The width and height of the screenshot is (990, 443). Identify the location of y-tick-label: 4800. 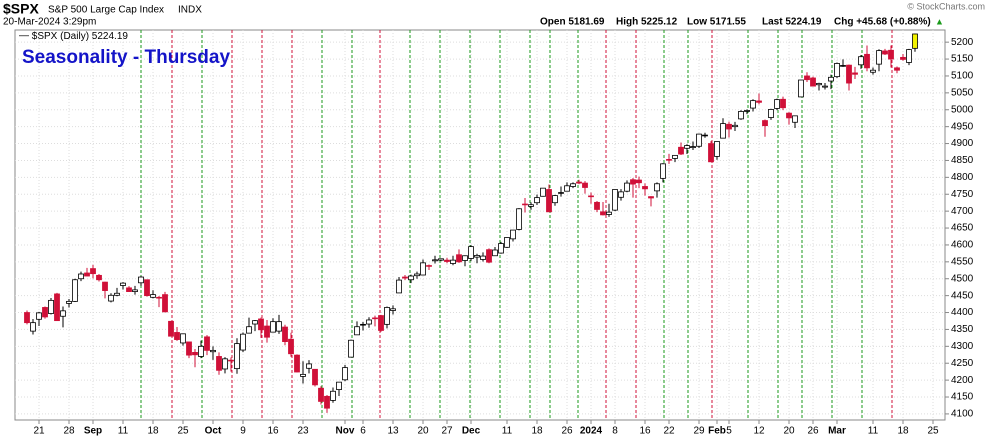
(962, 177).